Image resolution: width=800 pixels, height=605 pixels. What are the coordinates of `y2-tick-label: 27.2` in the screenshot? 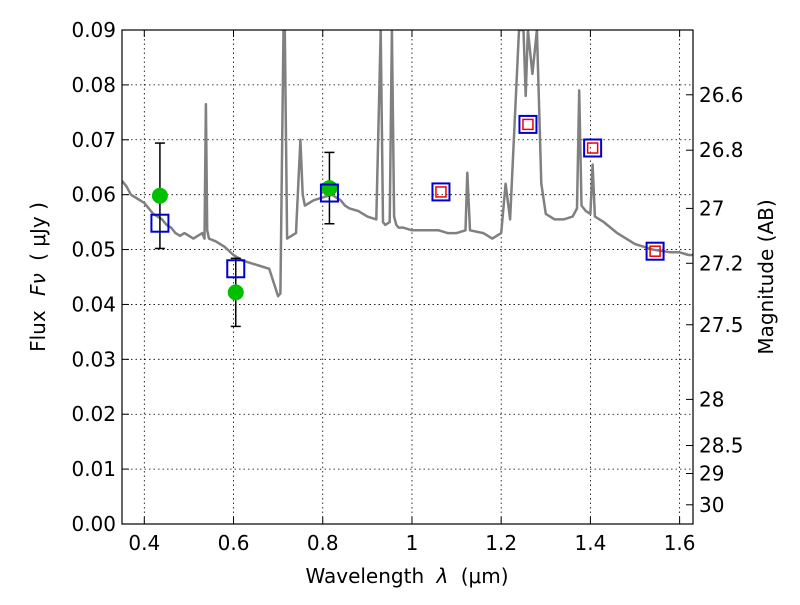 It's located at (721, 263).